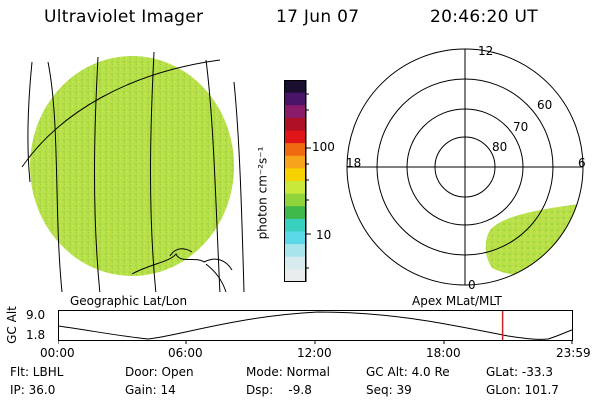 Image resolution: width=600 pixels, height=400 pixels. Describe the element at coordinates (318, 17) in the screenshot. I see `date-label: 17 Jun 07` at that location.